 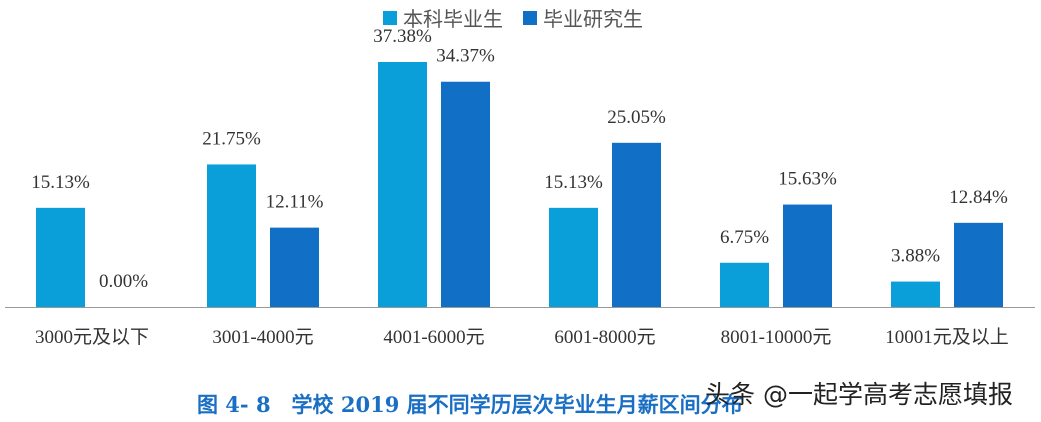 What do you see at coordinates (947, 337) in the screenshot?
I see `x-tick-label: 10001元及以上` at bounding box center [947, 337].